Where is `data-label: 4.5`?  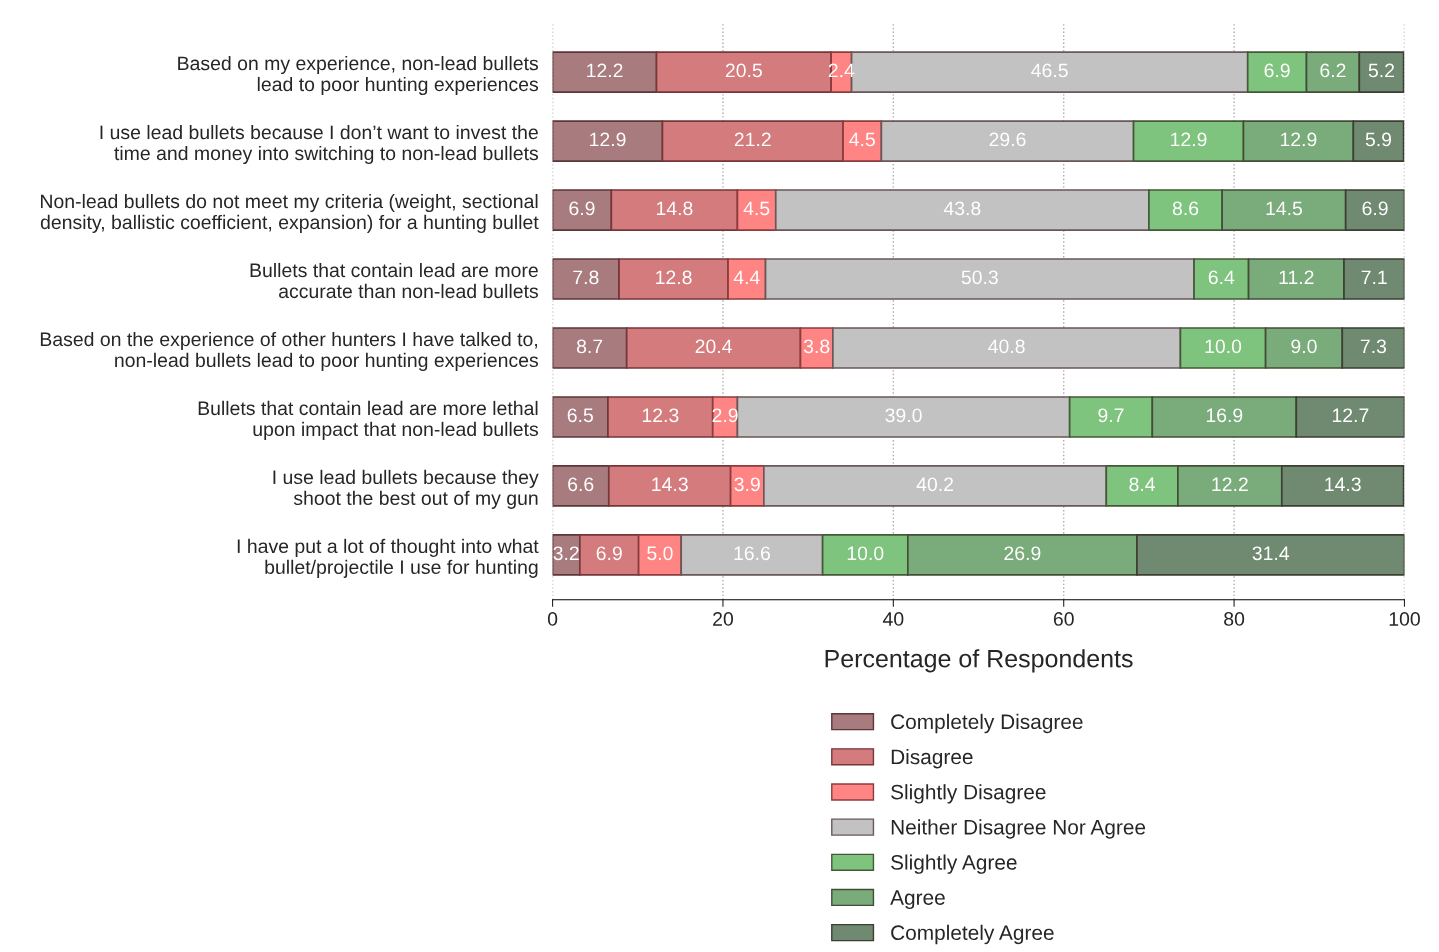
data-label: 4.5 is located at coordinates (756, 208).